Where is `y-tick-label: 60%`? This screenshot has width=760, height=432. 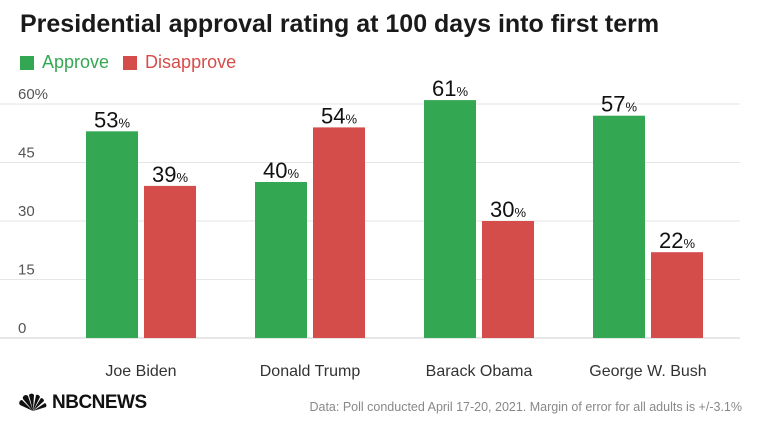 y-tick-label: 60% is located at coordinates (33, 94).